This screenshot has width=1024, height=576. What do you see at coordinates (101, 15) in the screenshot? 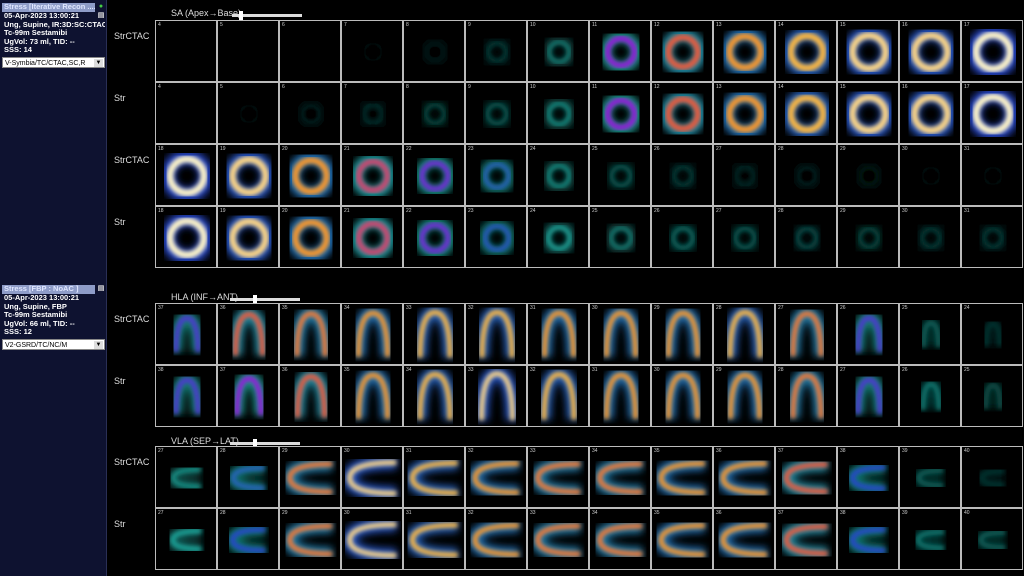
I see `document-icon: ▤` at bounding box center [101, 15].